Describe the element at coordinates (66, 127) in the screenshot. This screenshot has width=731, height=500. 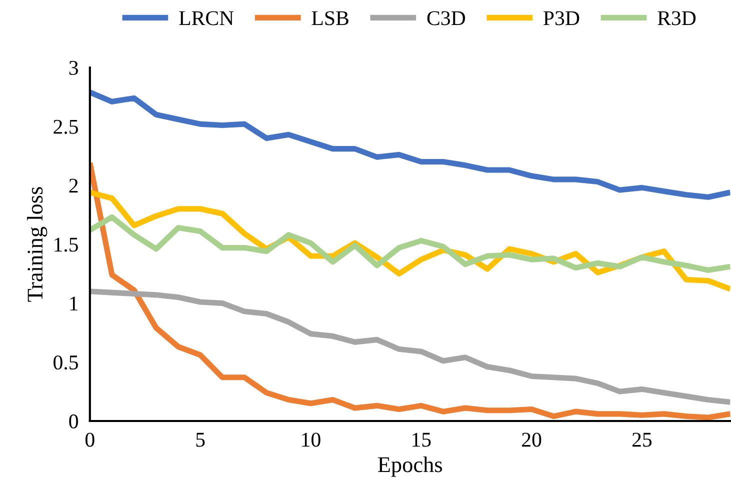
I see `y-tick-label: 2.5` at that location.